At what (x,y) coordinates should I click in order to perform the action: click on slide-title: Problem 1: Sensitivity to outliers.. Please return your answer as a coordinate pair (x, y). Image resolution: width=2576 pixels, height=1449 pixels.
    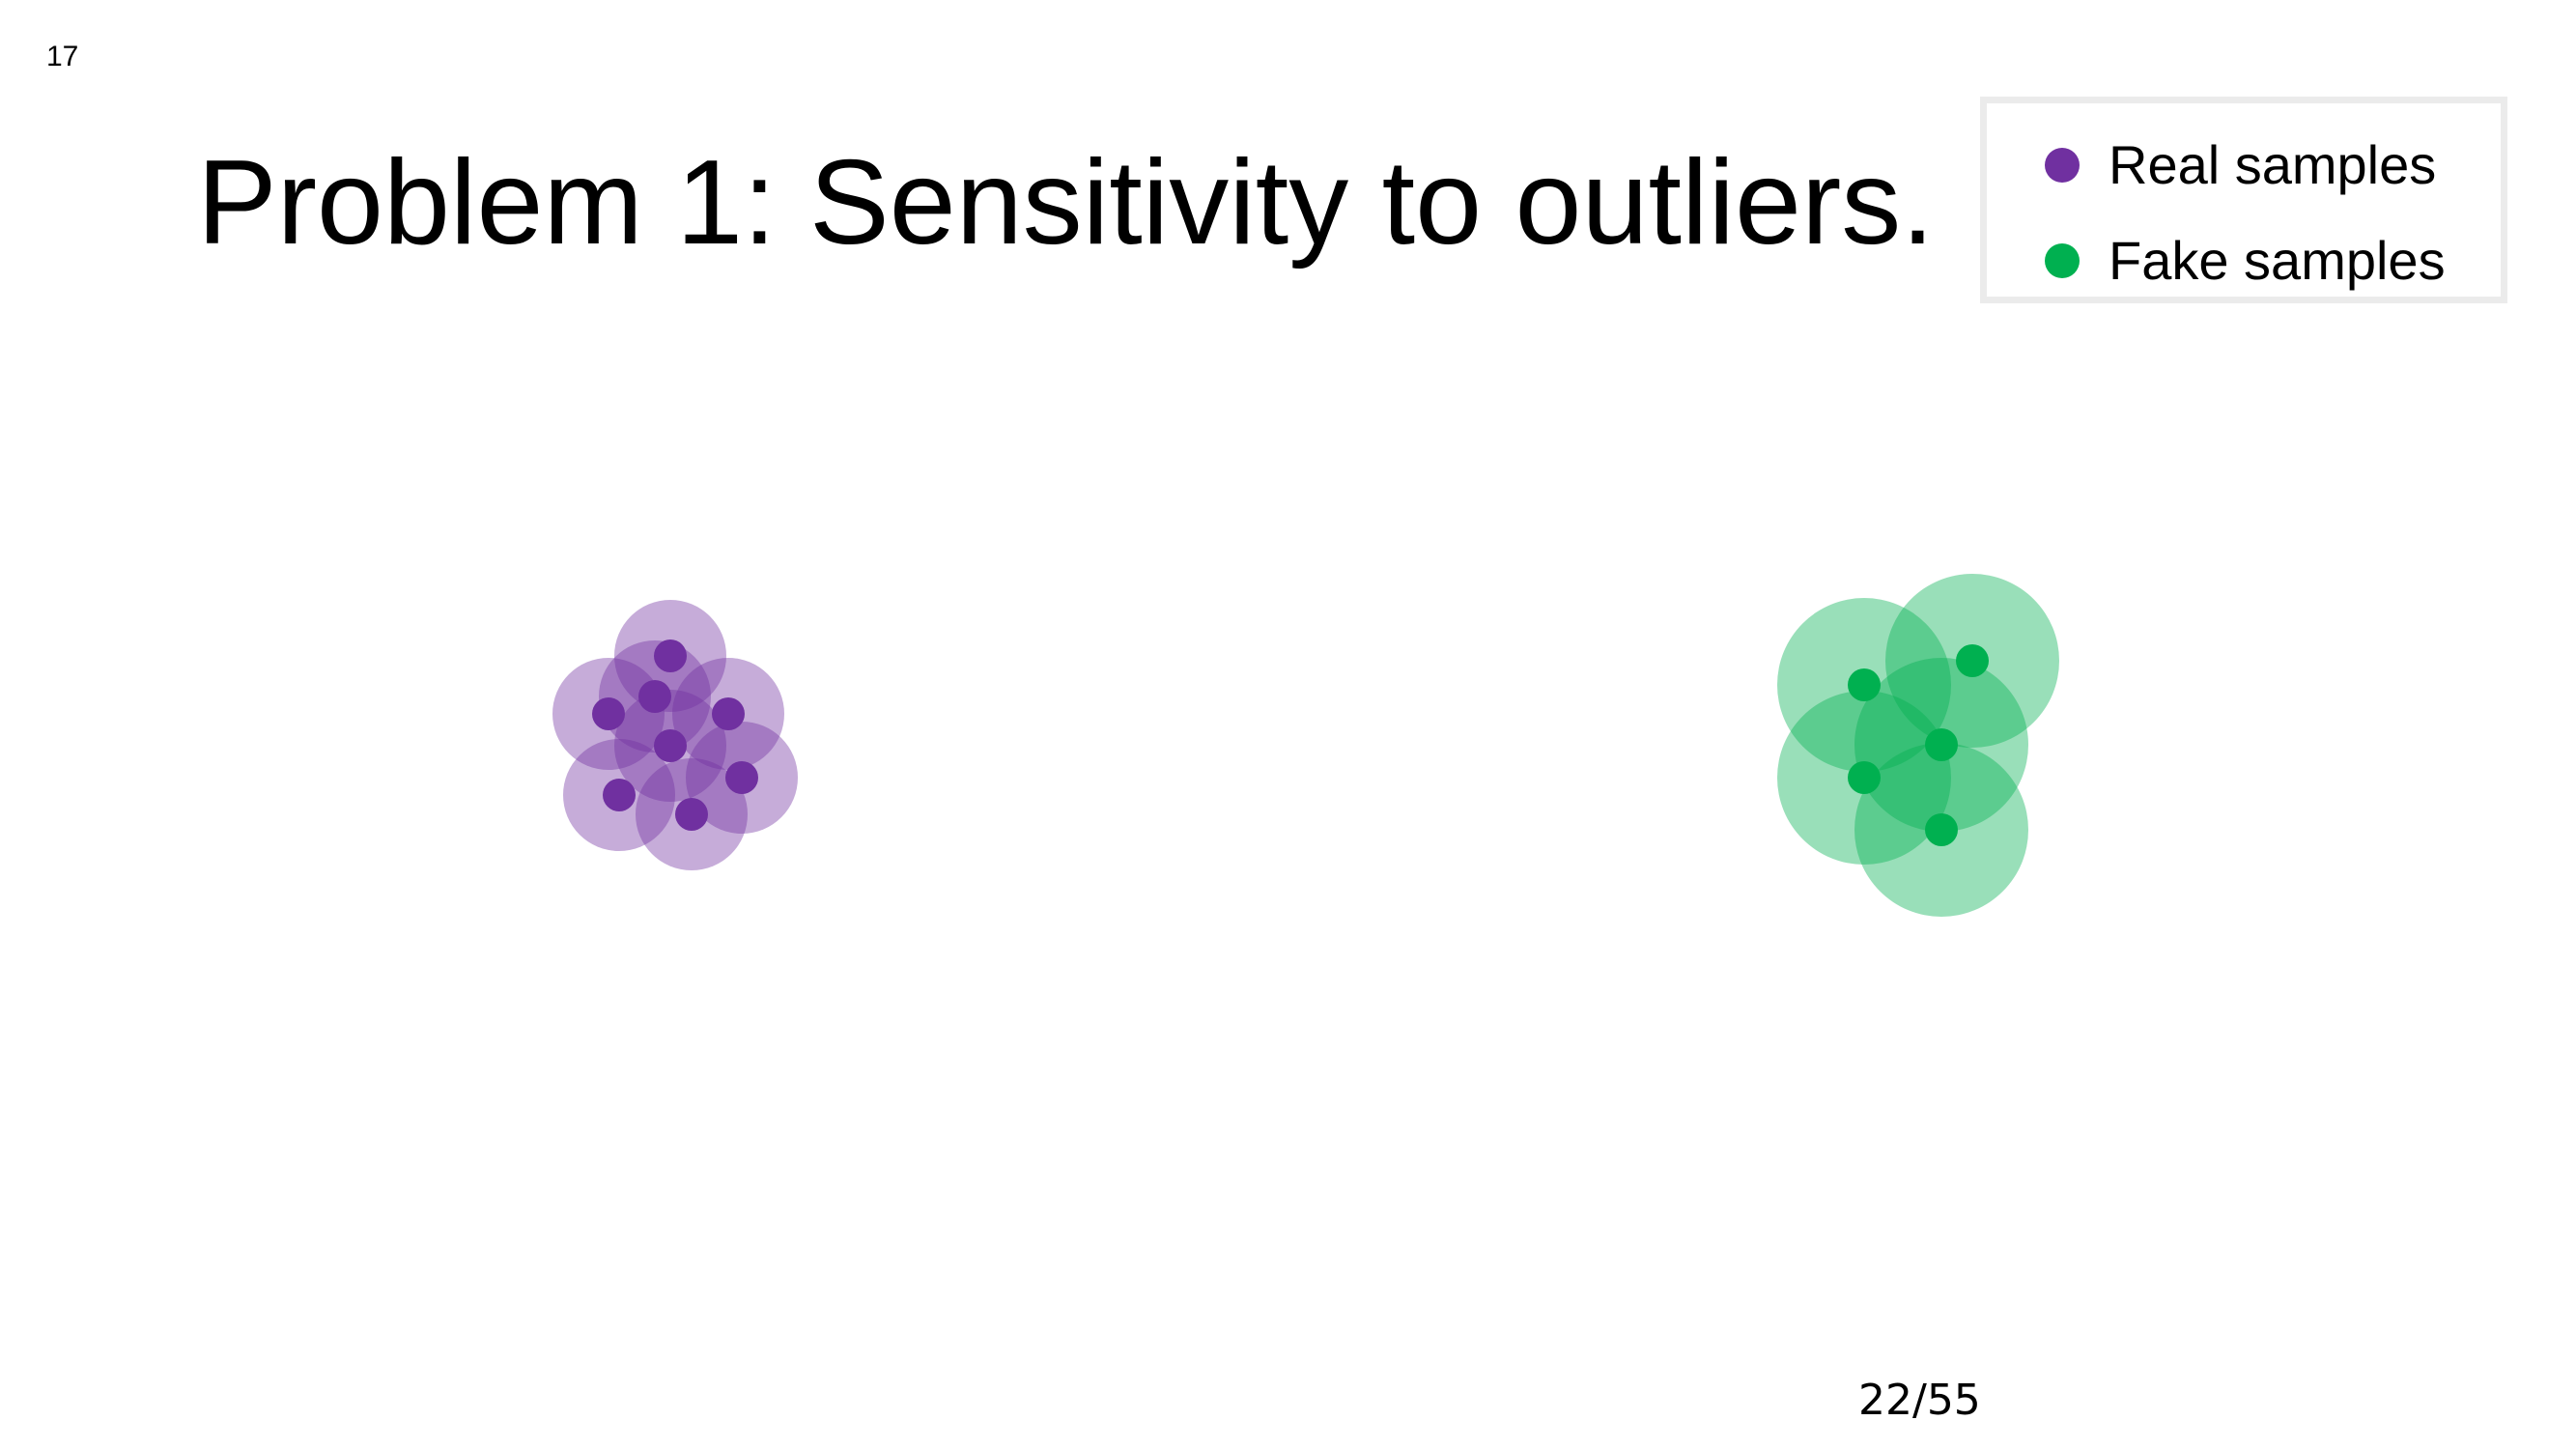
    Looking at the image, I should click on (1066, 203).